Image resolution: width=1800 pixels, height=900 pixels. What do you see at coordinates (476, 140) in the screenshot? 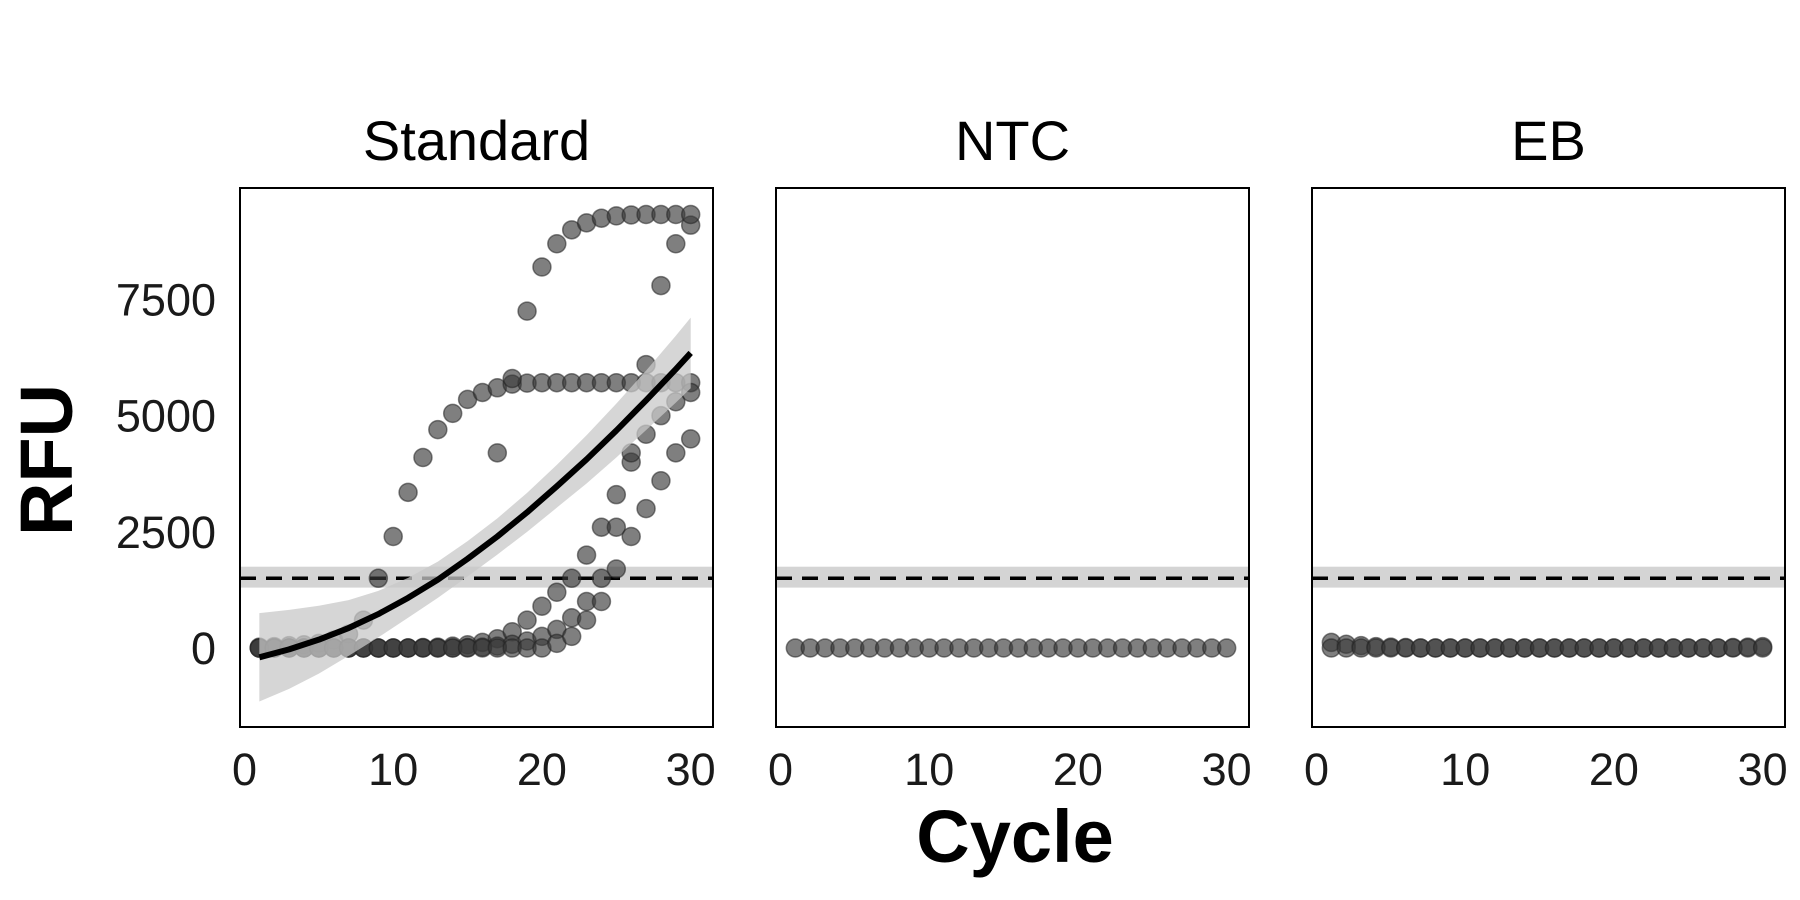
I see `facet-title: Standard` at bounding box center [476, 140].